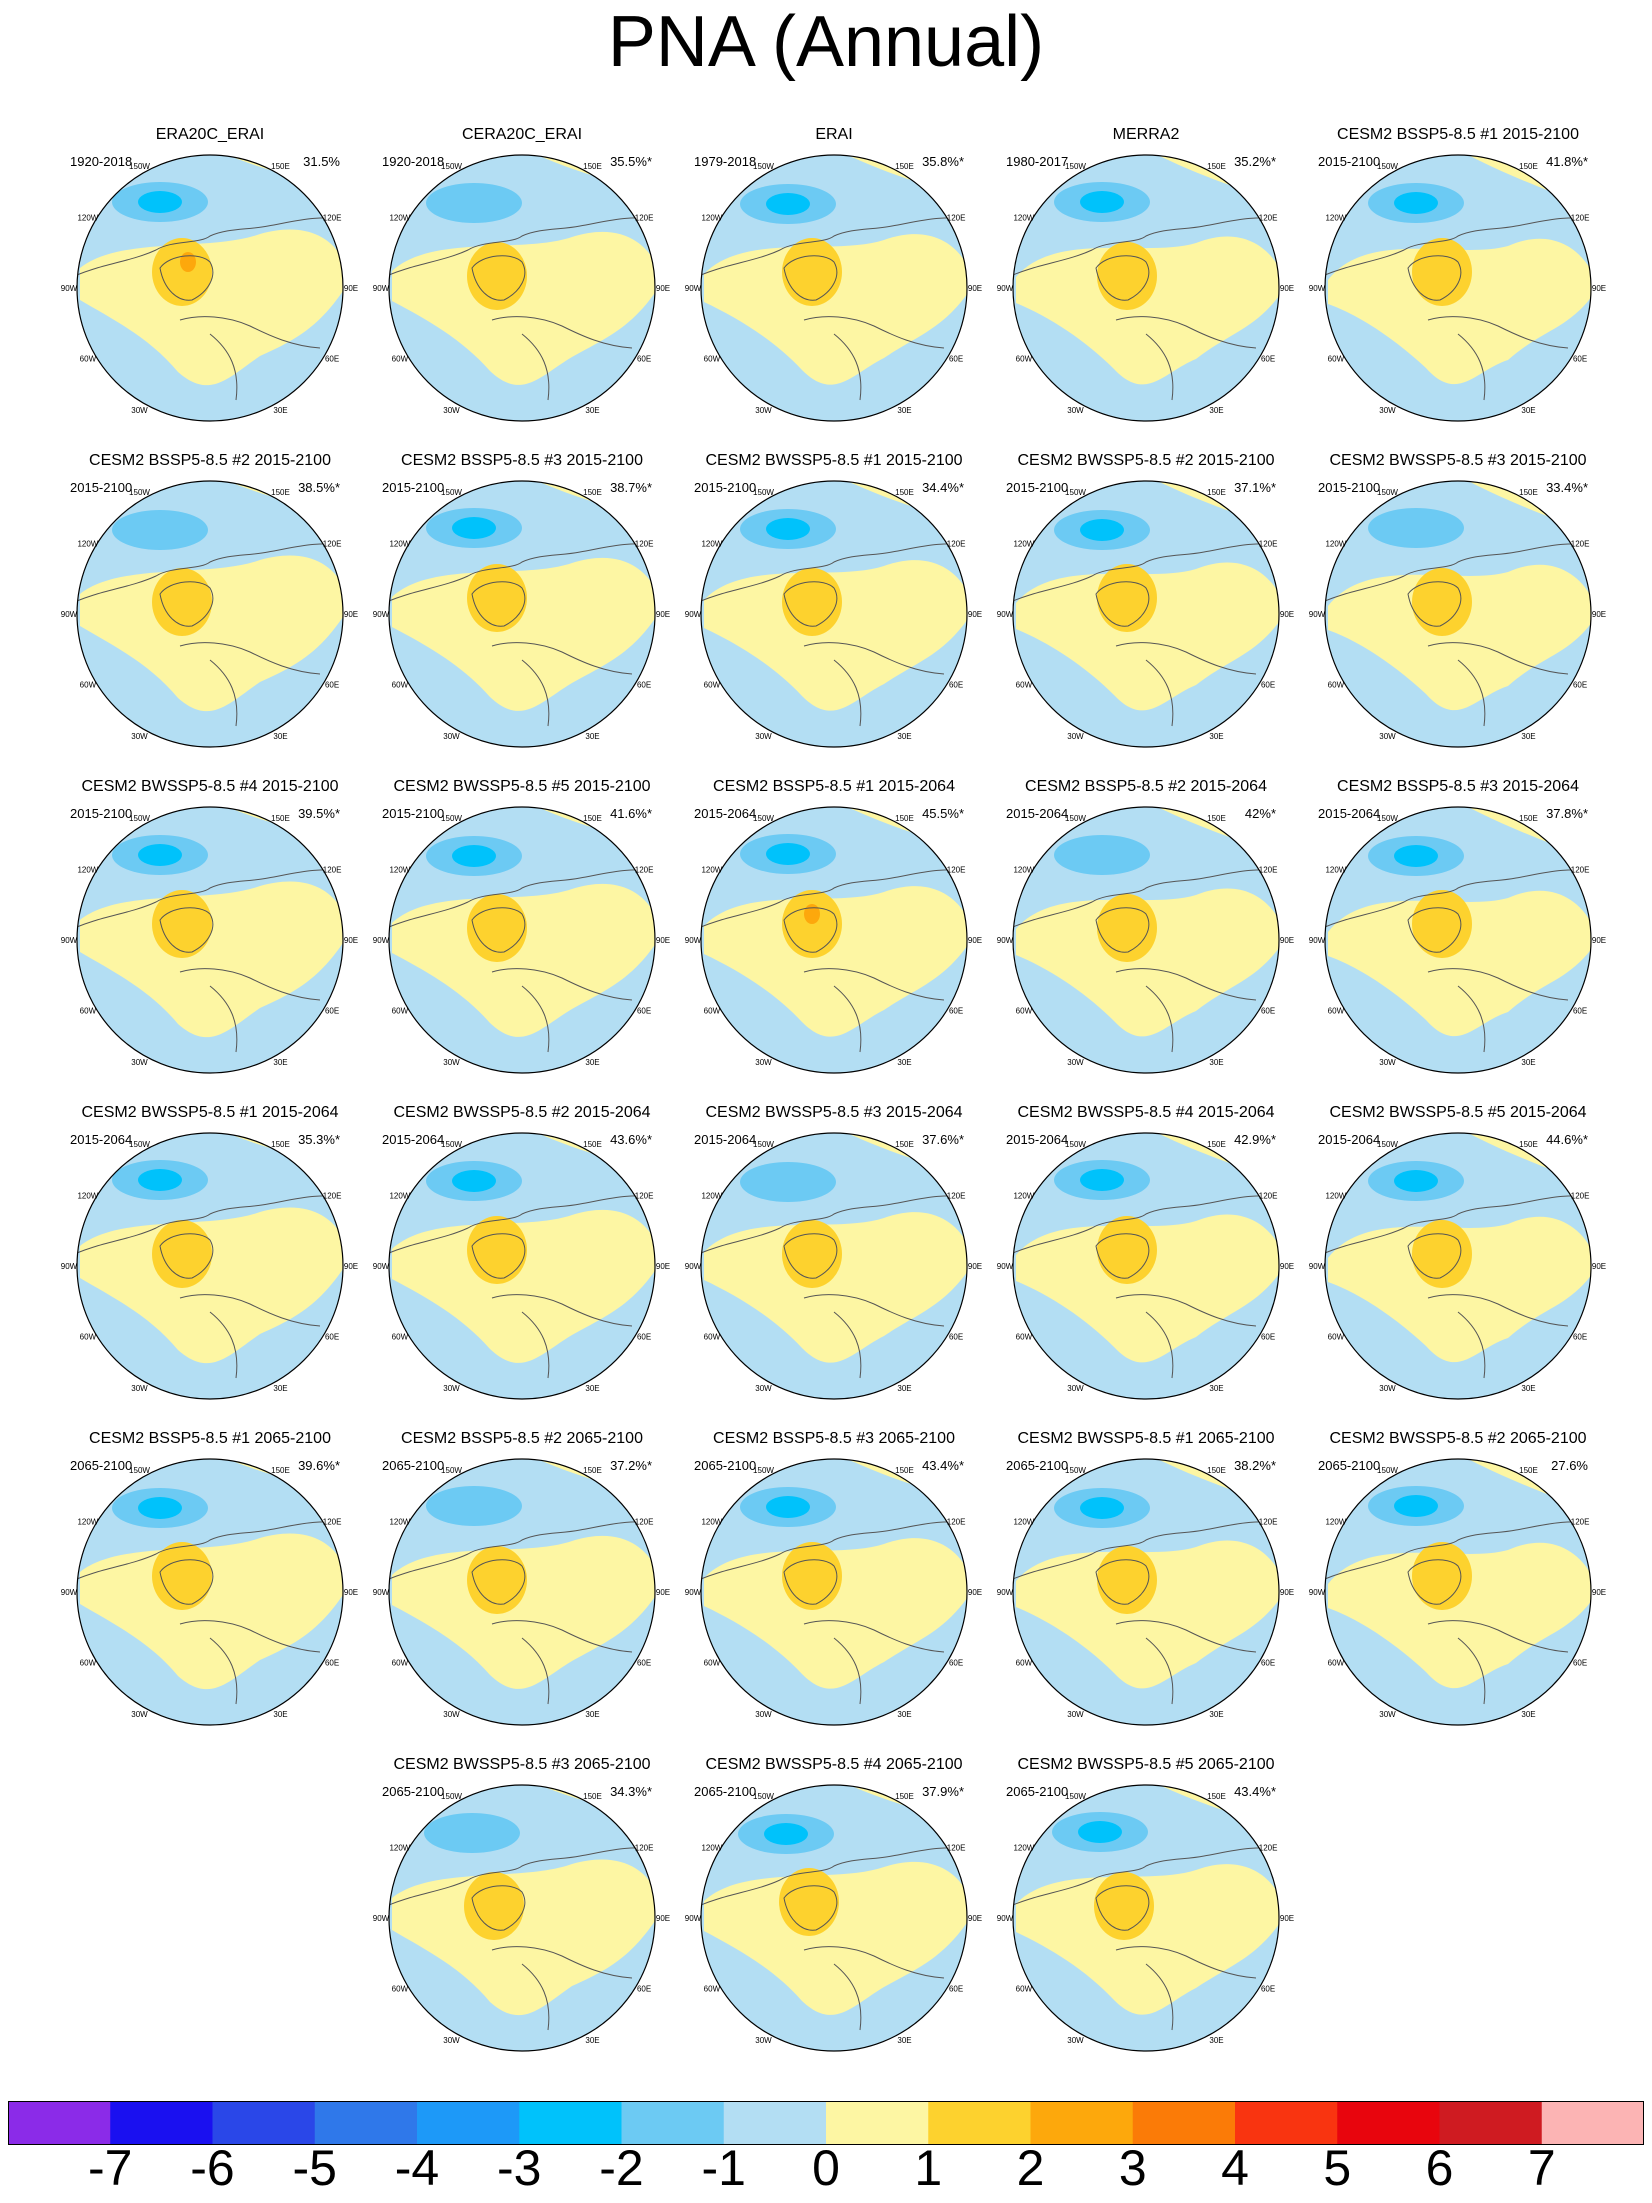  I want to click on panel-title: CESM2 BWSSP5-8.5 #5 2015-2100, so click(522, 786).